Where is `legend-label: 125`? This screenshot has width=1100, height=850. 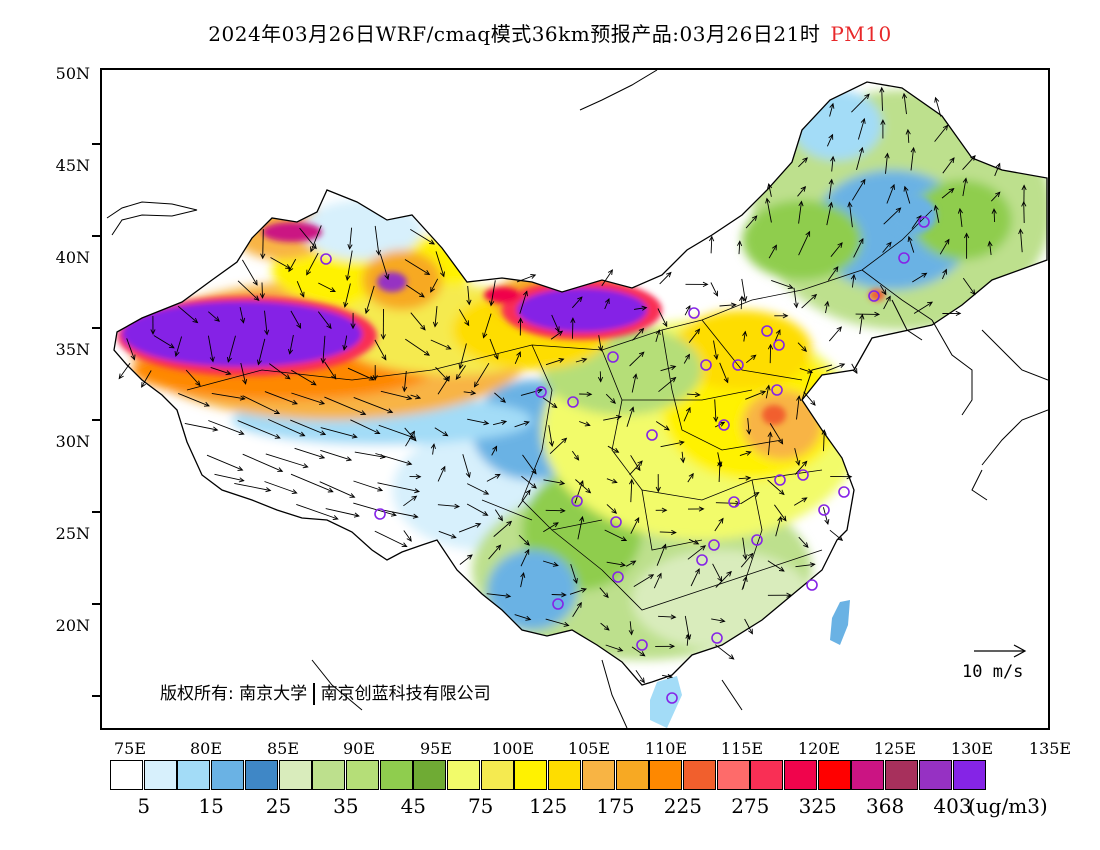
legend-label: 125 is located at coordinates (548, 806).